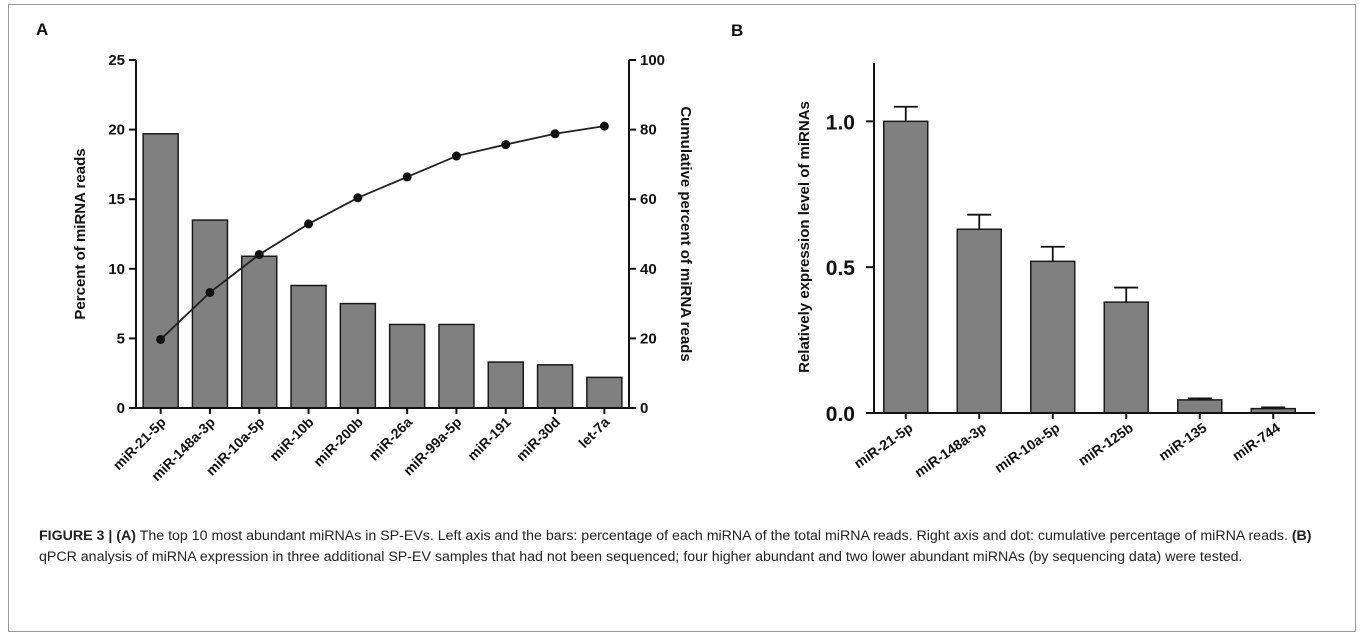 This screenshot has height=633, width=1360. Describe the element at coordinates (116, 130) in the screenshot. I see `left-tick-label: 20` at that location.